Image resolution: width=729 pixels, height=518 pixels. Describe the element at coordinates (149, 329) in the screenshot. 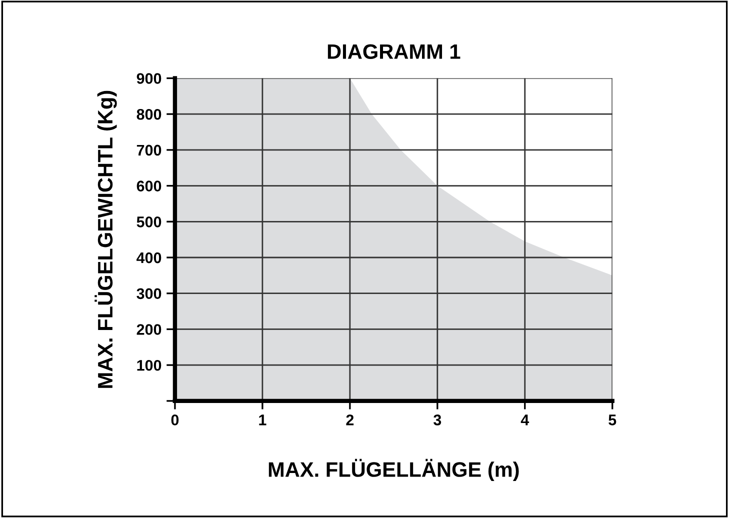

I see `y-tick-label: 200` at that location.